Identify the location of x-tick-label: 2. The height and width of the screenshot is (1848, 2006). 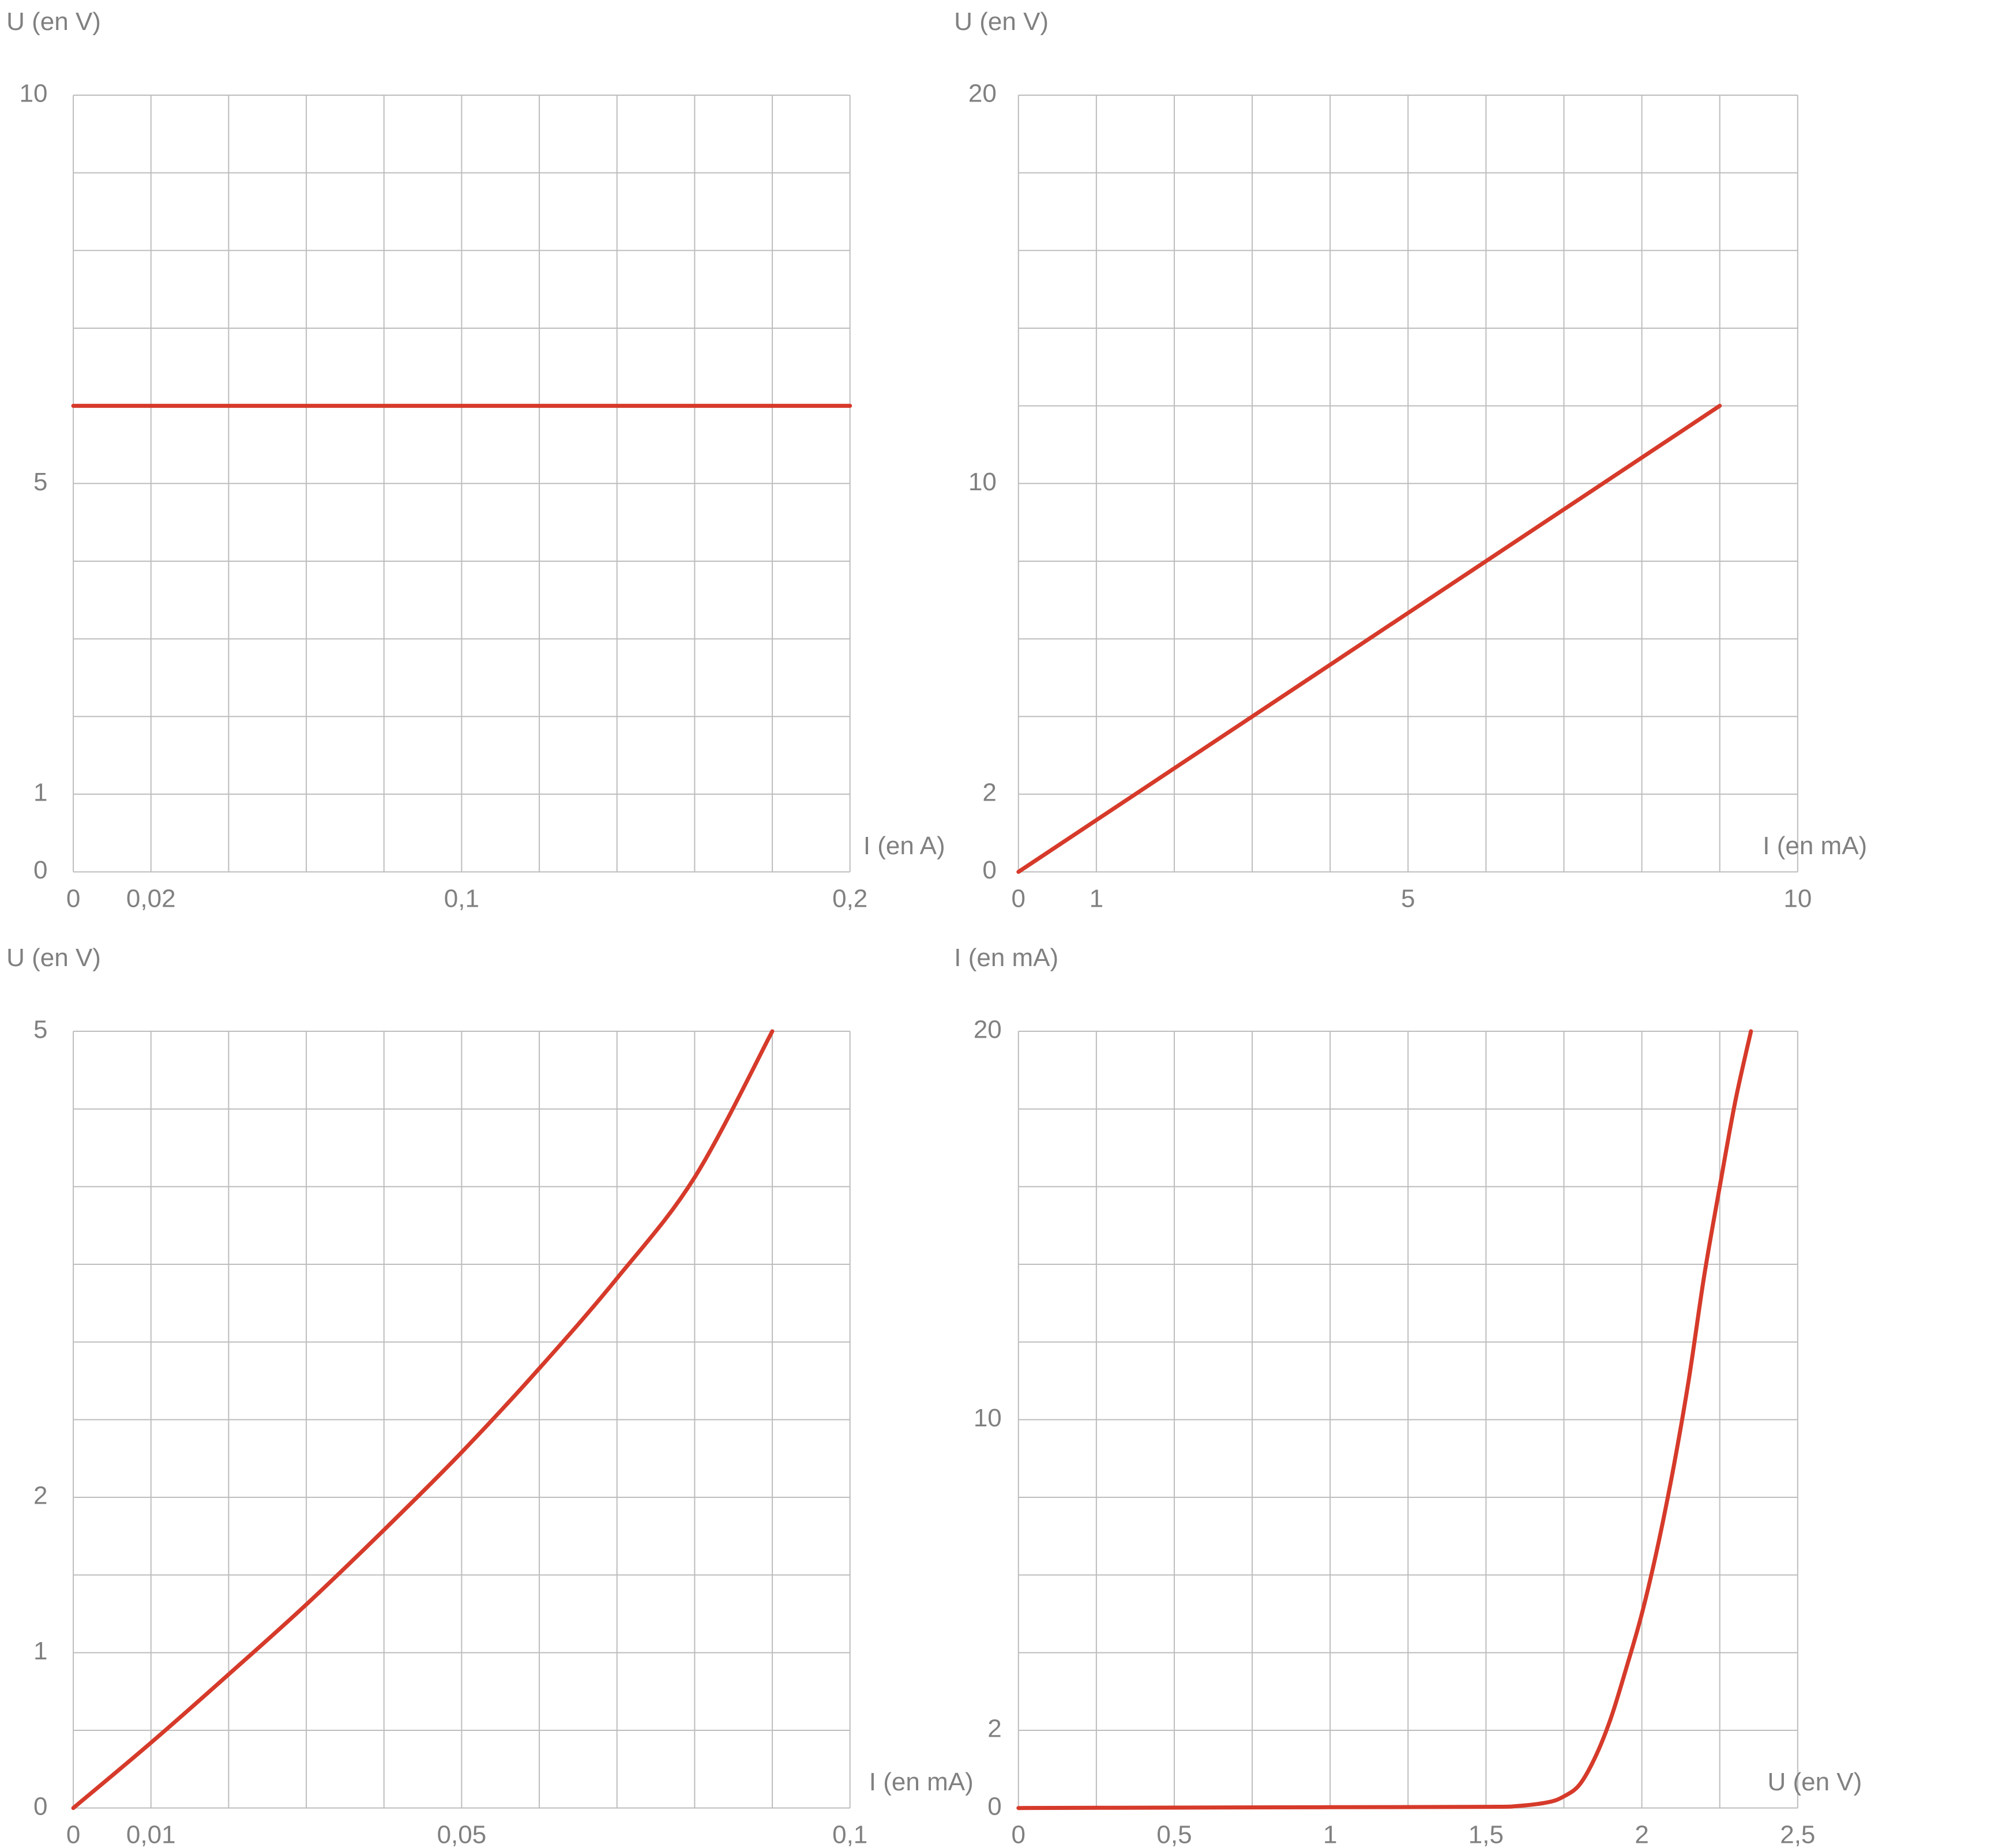
(1641, 1834).